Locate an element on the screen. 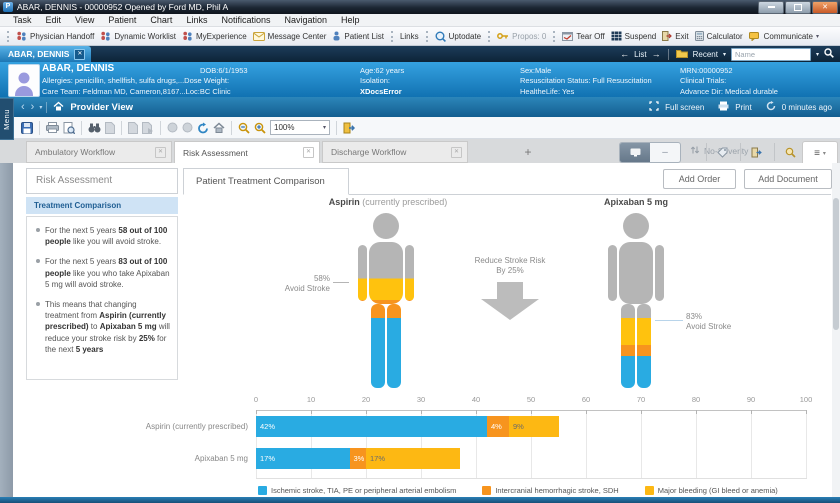 Image resolution: width=840 pixels, height=503 pixels. toolbar-item-label: MyExperience is located at coordinates (221, 36).